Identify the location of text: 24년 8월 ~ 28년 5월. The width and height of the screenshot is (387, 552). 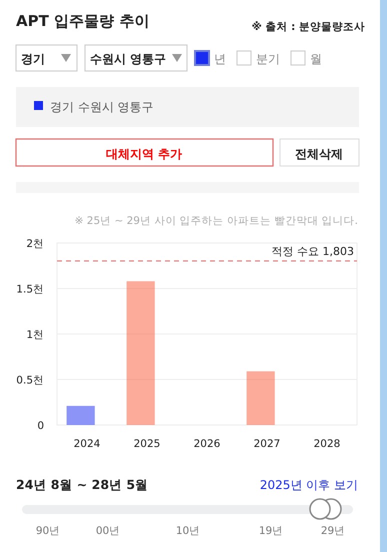
(82, 484).